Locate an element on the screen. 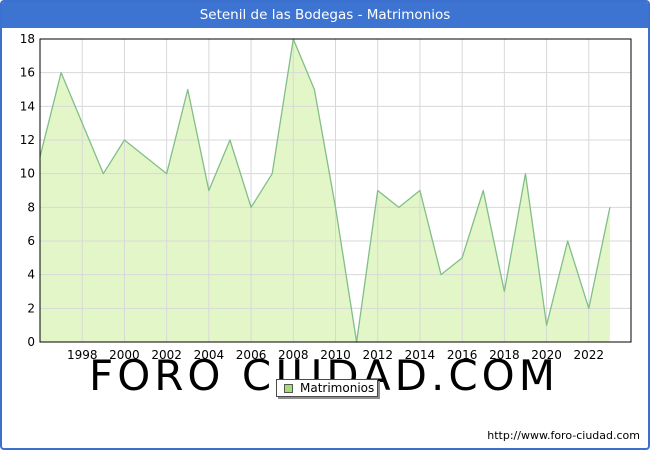 The image size is (650, 450). x-tick-label: 2010 is located at coordinates (335, 355).